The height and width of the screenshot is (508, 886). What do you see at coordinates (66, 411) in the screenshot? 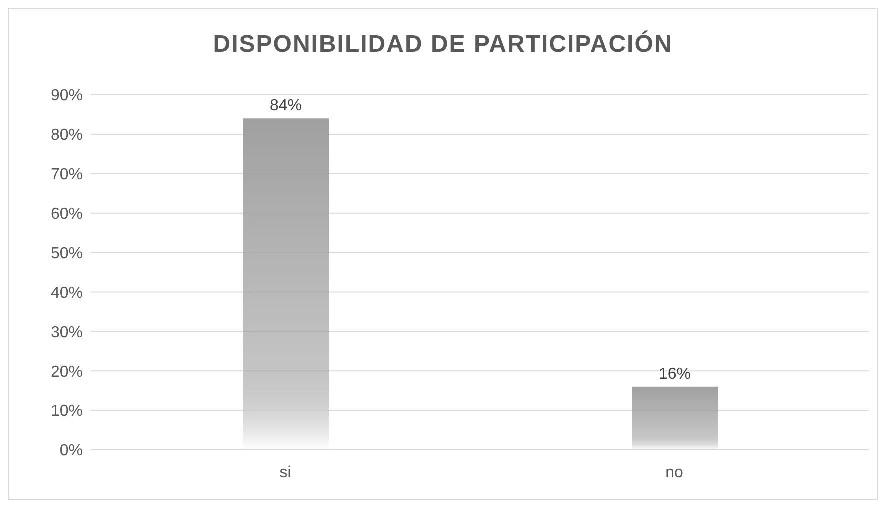
I see `y-tick-label: 10%` at bounding box center [66, 411].